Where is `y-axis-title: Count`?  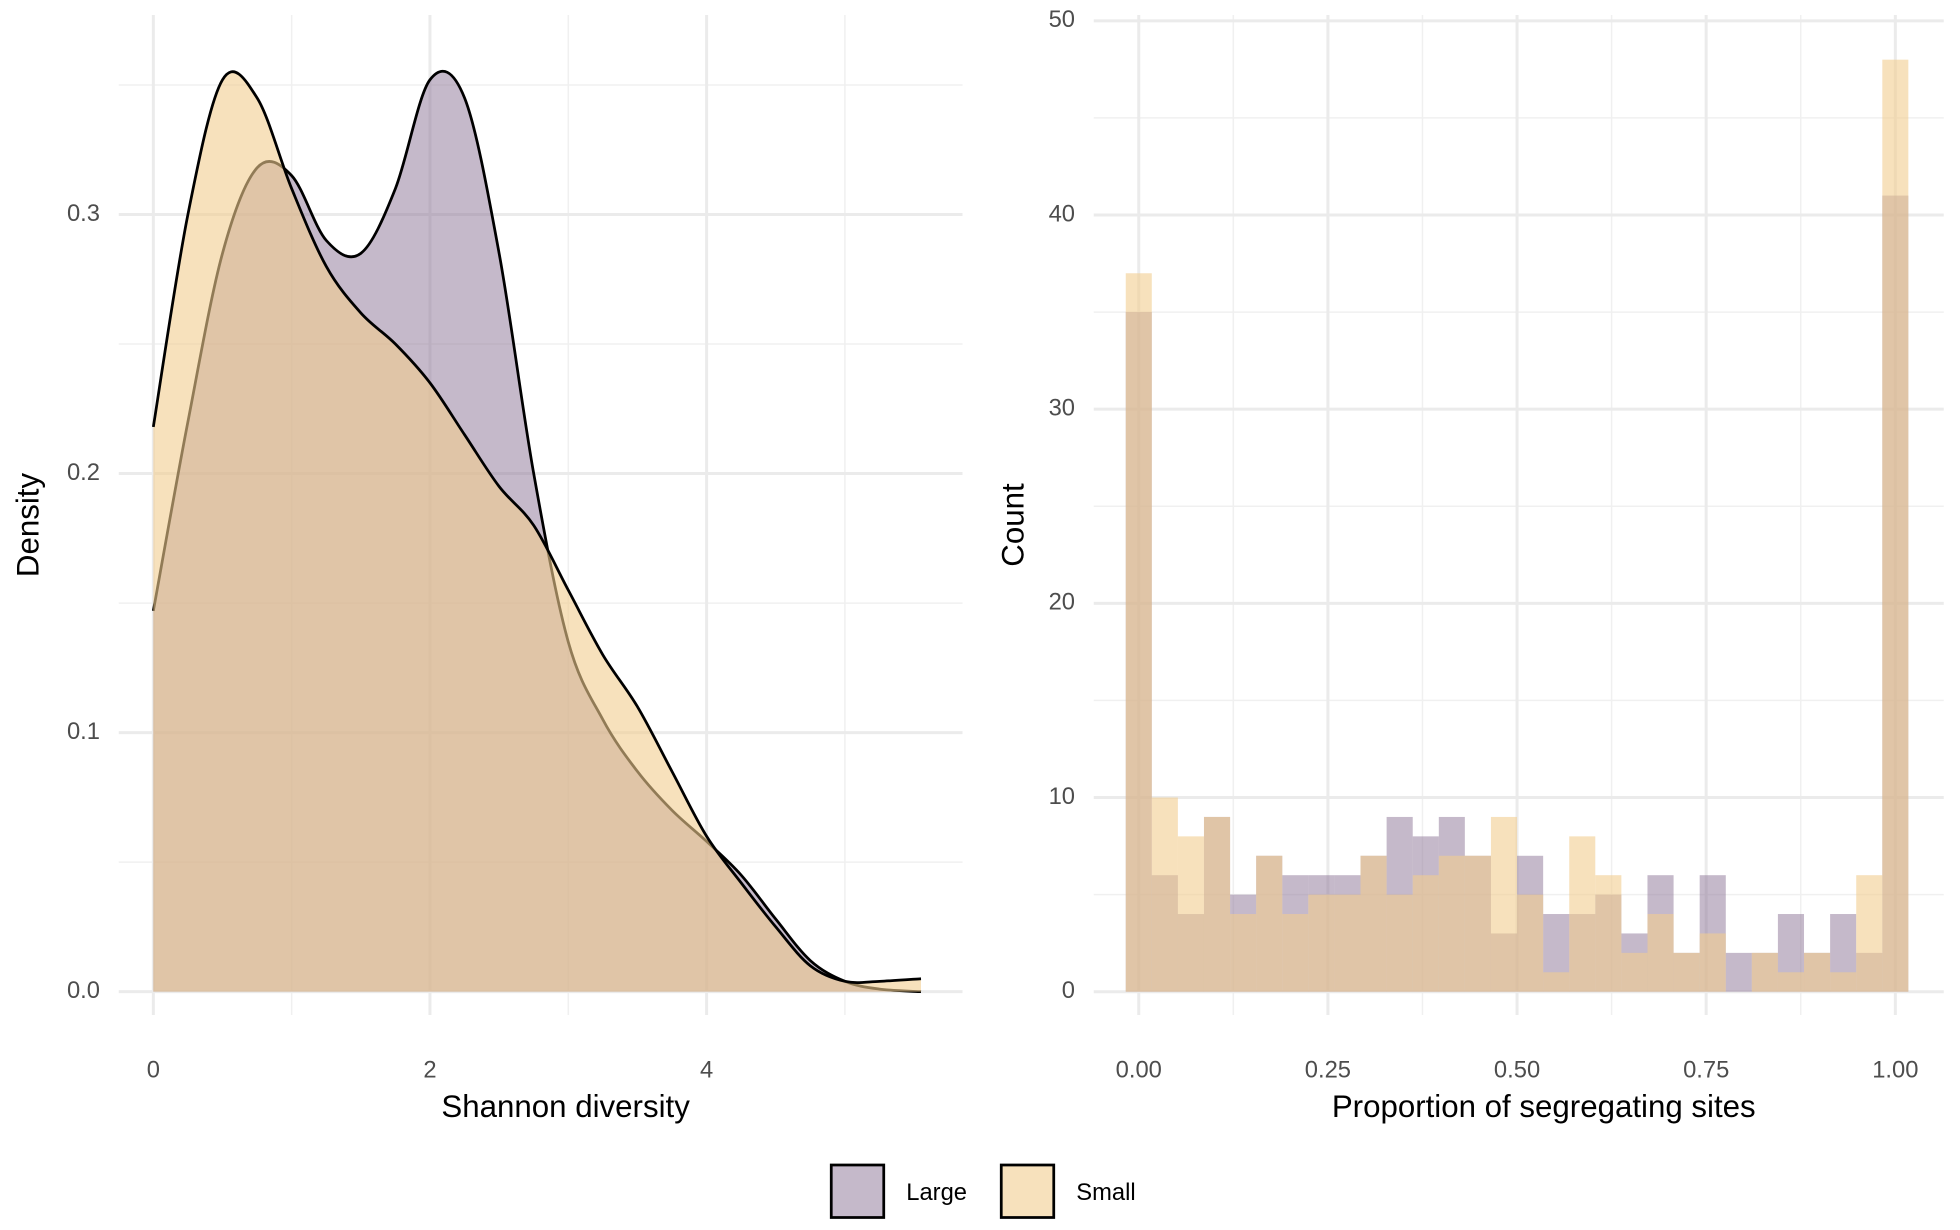
y-axis-title: Count is located at coordinates (1012, 525).